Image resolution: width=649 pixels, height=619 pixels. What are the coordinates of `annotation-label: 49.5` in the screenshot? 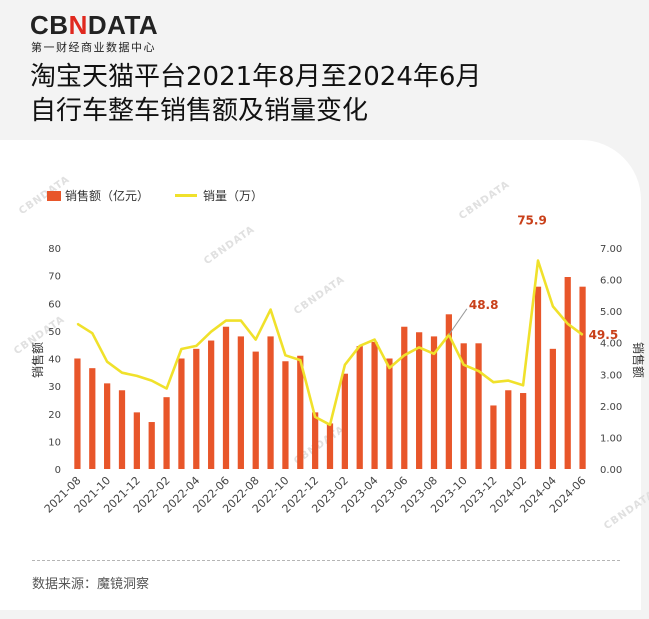 It's located at (604, 335).